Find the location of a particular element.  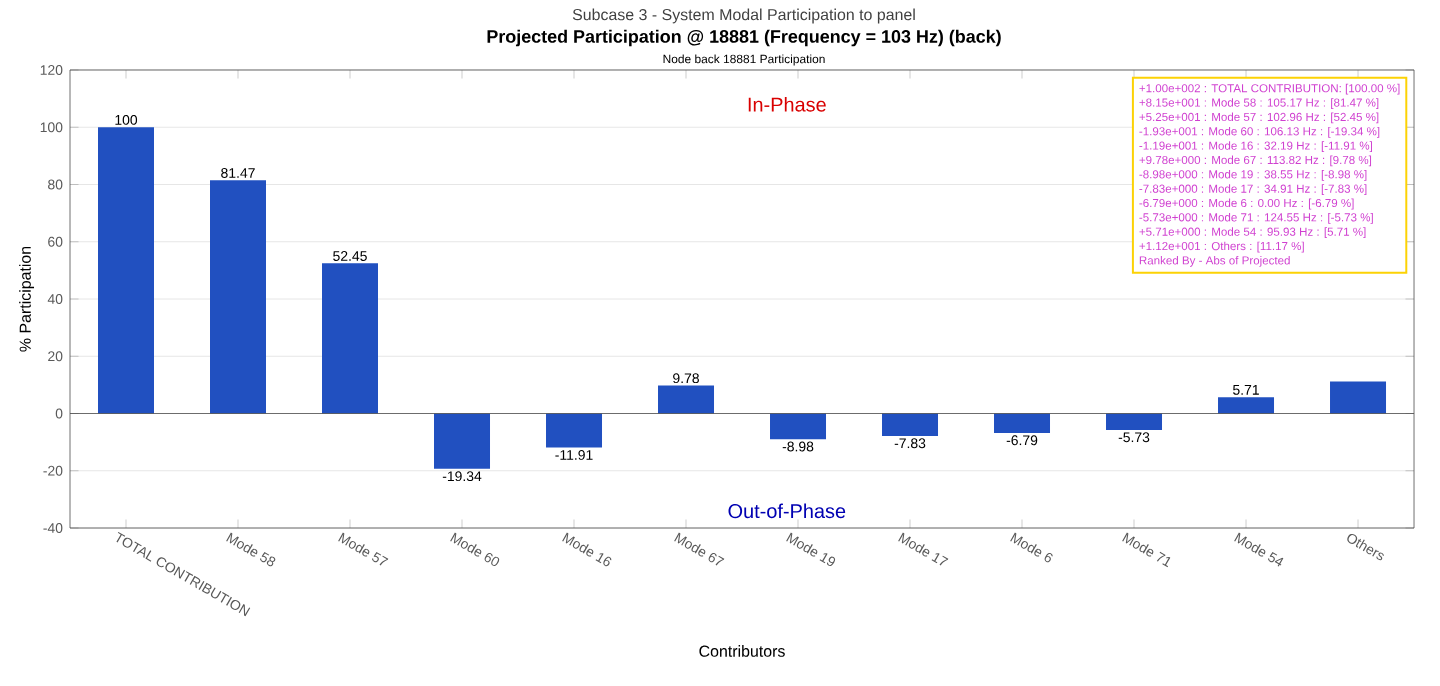

chart-subtitle: Projected Participation @ 18881 (Frequency = 103 Hz) (back) is located at coordinates (744, 38).